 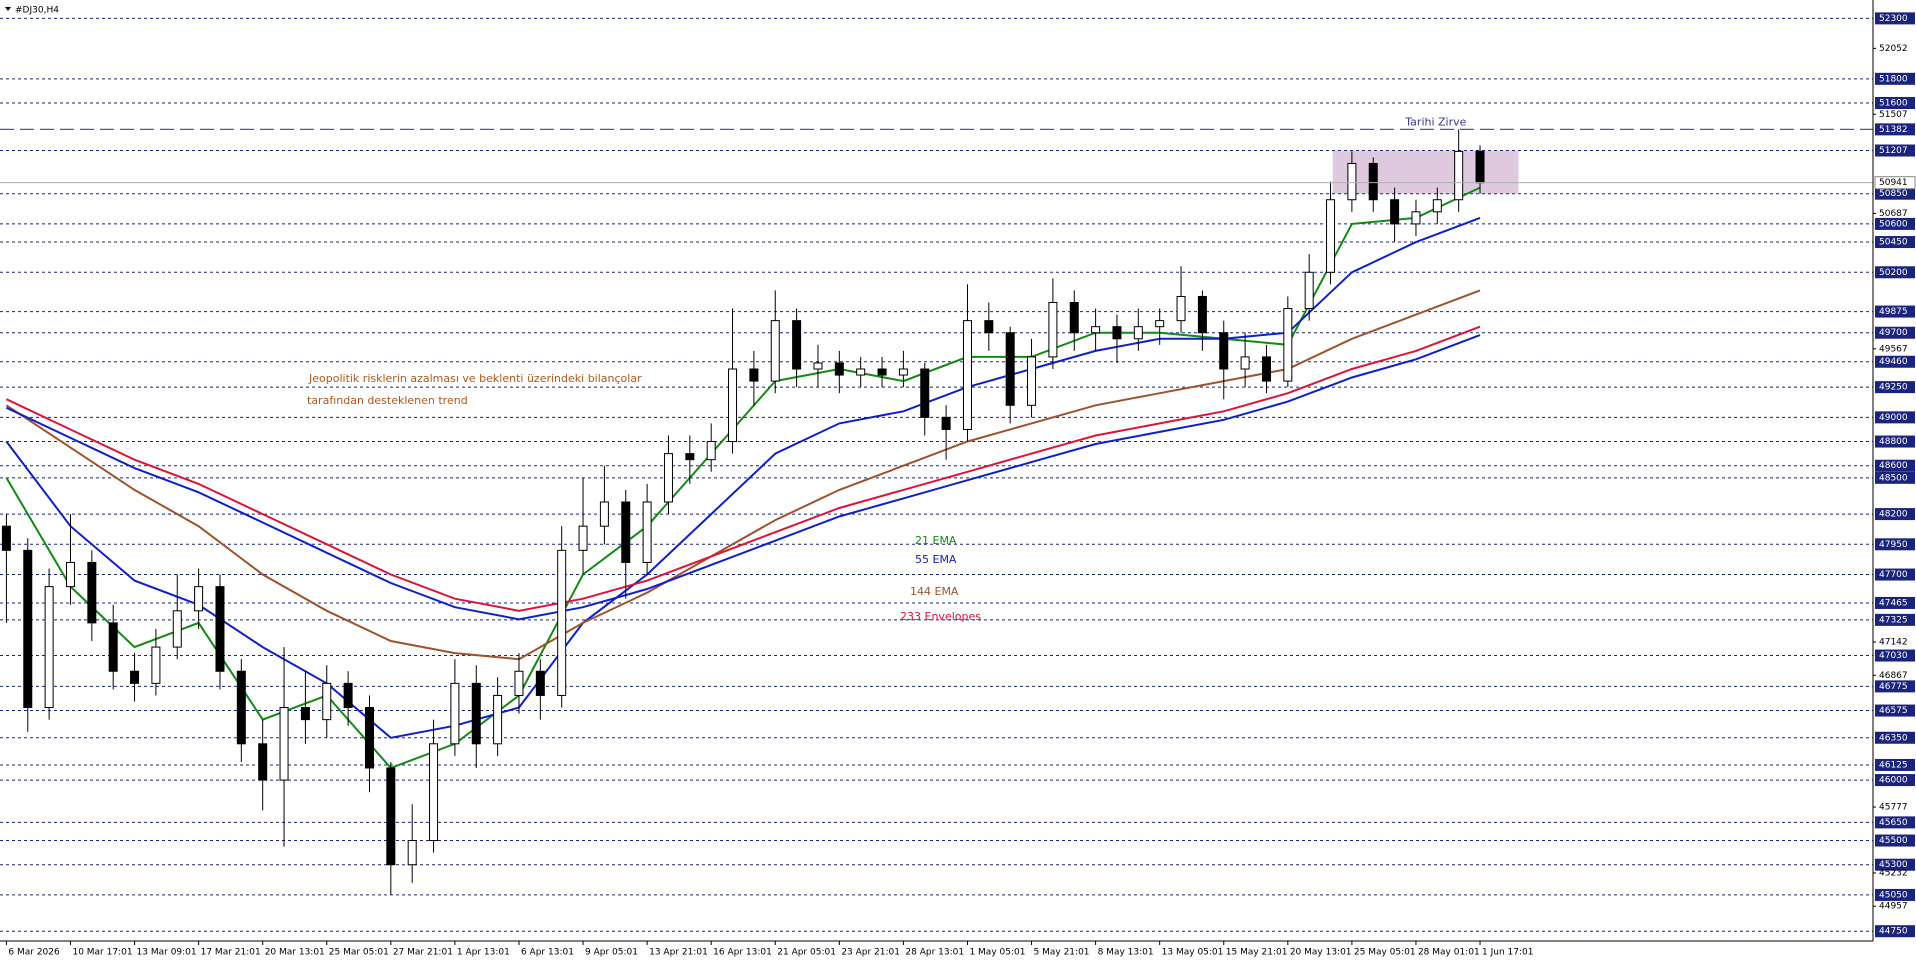 What do you see at coordinates (167, 953) in the screenshot?
I see `x-tick-label: 13 Mar 09:01` at bounding box center [167, 953].